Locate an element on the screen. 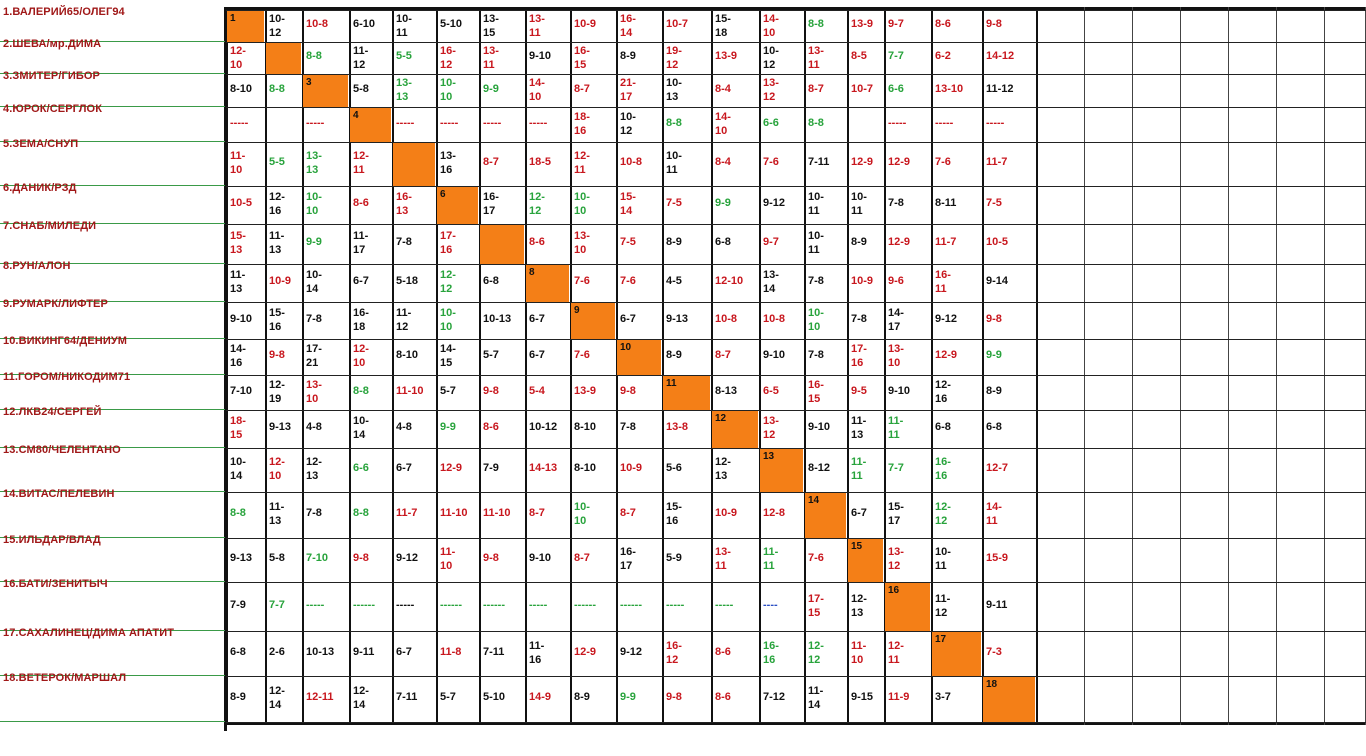 The height and width of the screenshot is (756, 1366). score-cell: 7-12 is located at coordinates (774, 697).